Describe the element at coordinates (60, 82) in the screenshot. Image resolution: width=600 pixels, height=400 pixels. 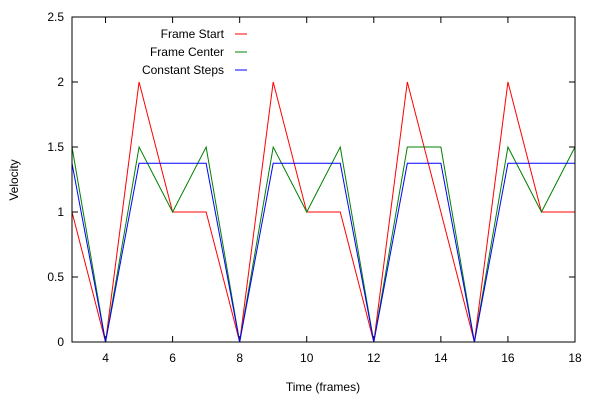
I see `y-tick-label: 2` at that location.